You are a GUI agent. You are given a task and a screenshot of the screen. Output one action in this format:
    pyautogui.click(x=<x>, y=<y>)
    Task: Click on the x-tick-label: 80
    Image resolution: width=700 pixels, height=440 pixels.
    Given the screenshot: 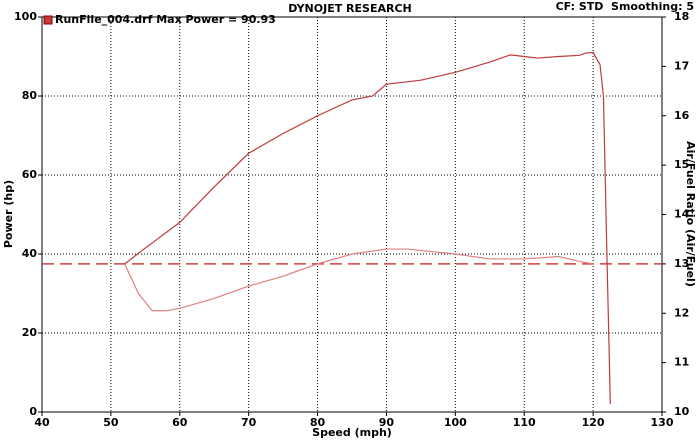 What is the action you would take?
    pyautogui.click(x=318, y=422)
    